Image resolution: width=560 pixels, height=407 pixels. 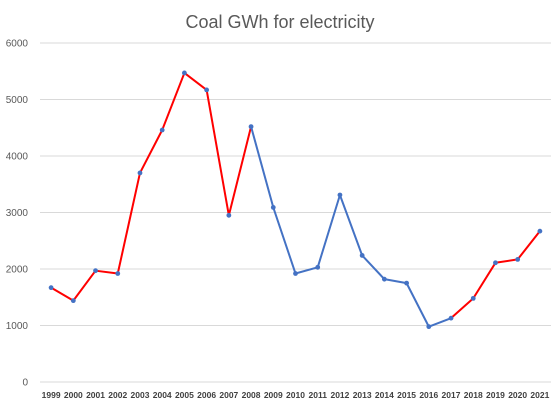 I want to click on x-tick-label: 2011, so click(x=317, y=395).